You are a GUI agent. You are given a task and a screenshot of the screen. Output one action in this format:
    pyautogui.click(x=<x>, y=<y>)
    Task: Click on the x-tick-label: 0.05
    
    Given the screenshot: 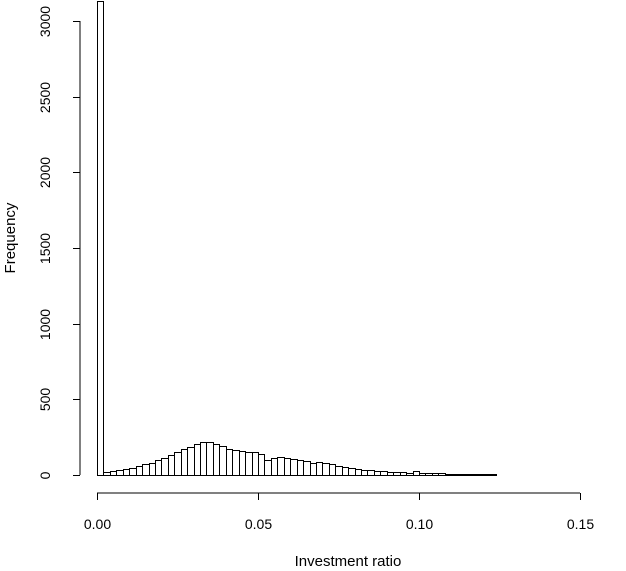 What is the action you would take?
    pyautogui.click(x=258, y=524)
    